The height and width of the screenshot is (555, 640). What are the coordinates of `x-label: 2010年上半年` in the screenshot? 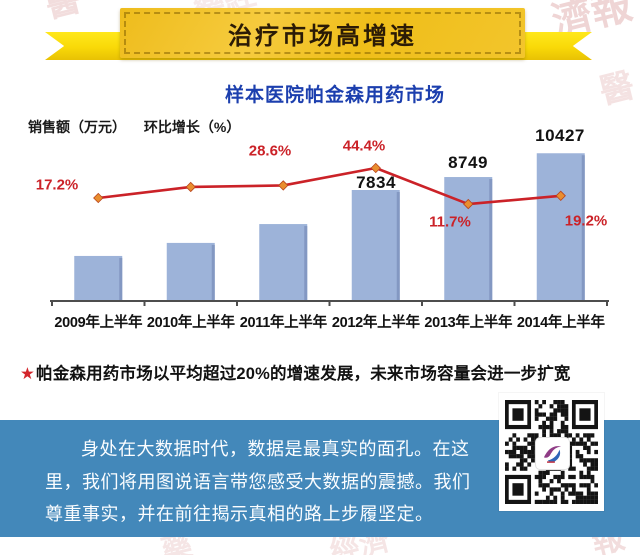 It's located at (190, 323).